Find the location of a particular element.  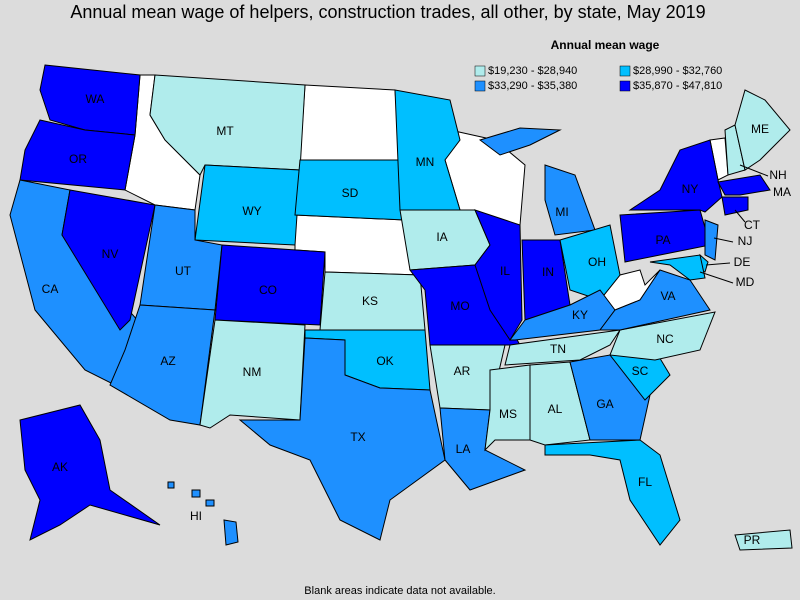

state-label: ME is located at coordinates (760, 129).